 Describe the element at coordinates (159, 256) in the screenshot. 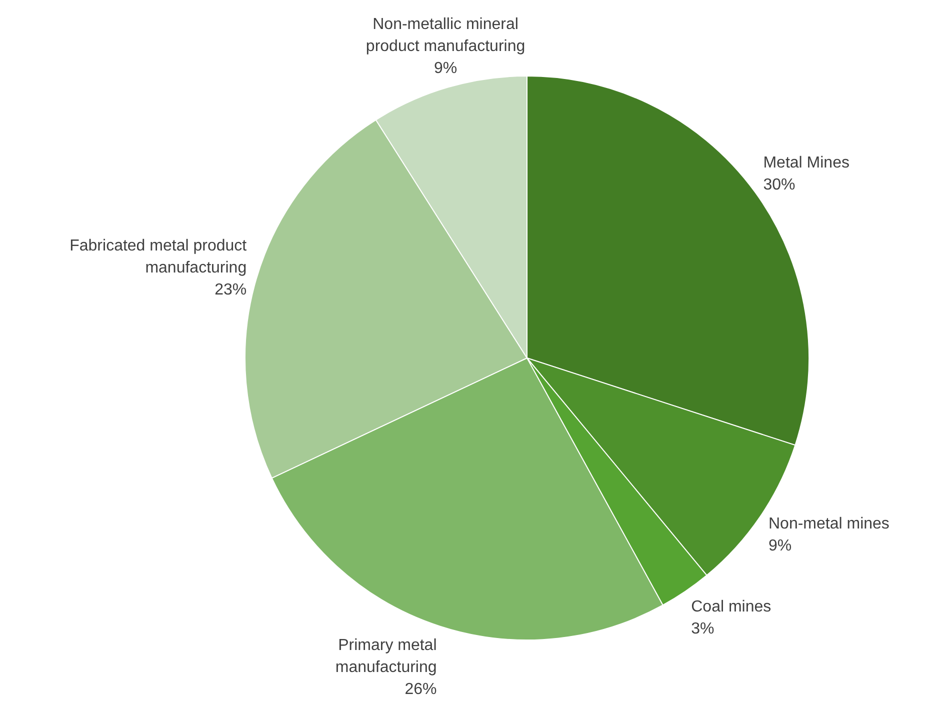

I see `slice-label: Fabricated metal product manufacturing` at that location.